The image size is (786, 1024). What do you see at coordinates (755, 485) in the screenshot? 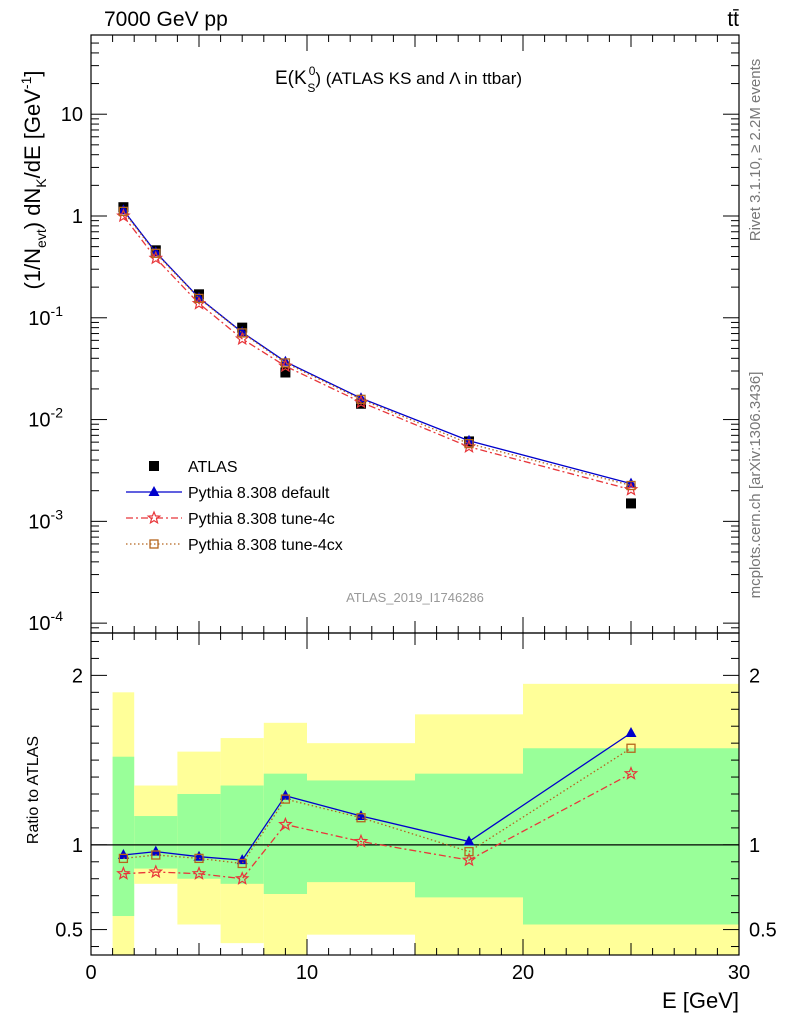
I see `mcplots-label: mcplots.cern.ch [arXiv:1306.3436]` at bounding box center [755, 485].